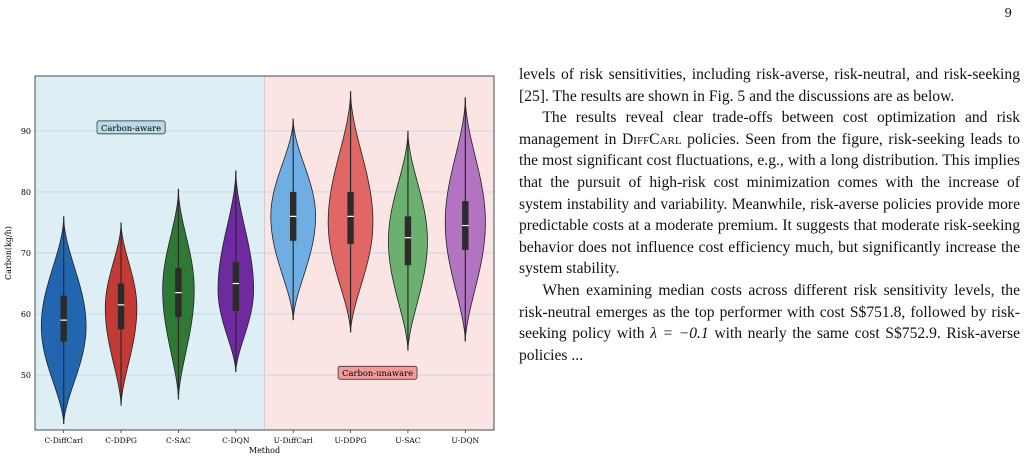 This screenshot has height=456, width=1030. I want to click on y-tick-label-60: 60, so click(26, 314).